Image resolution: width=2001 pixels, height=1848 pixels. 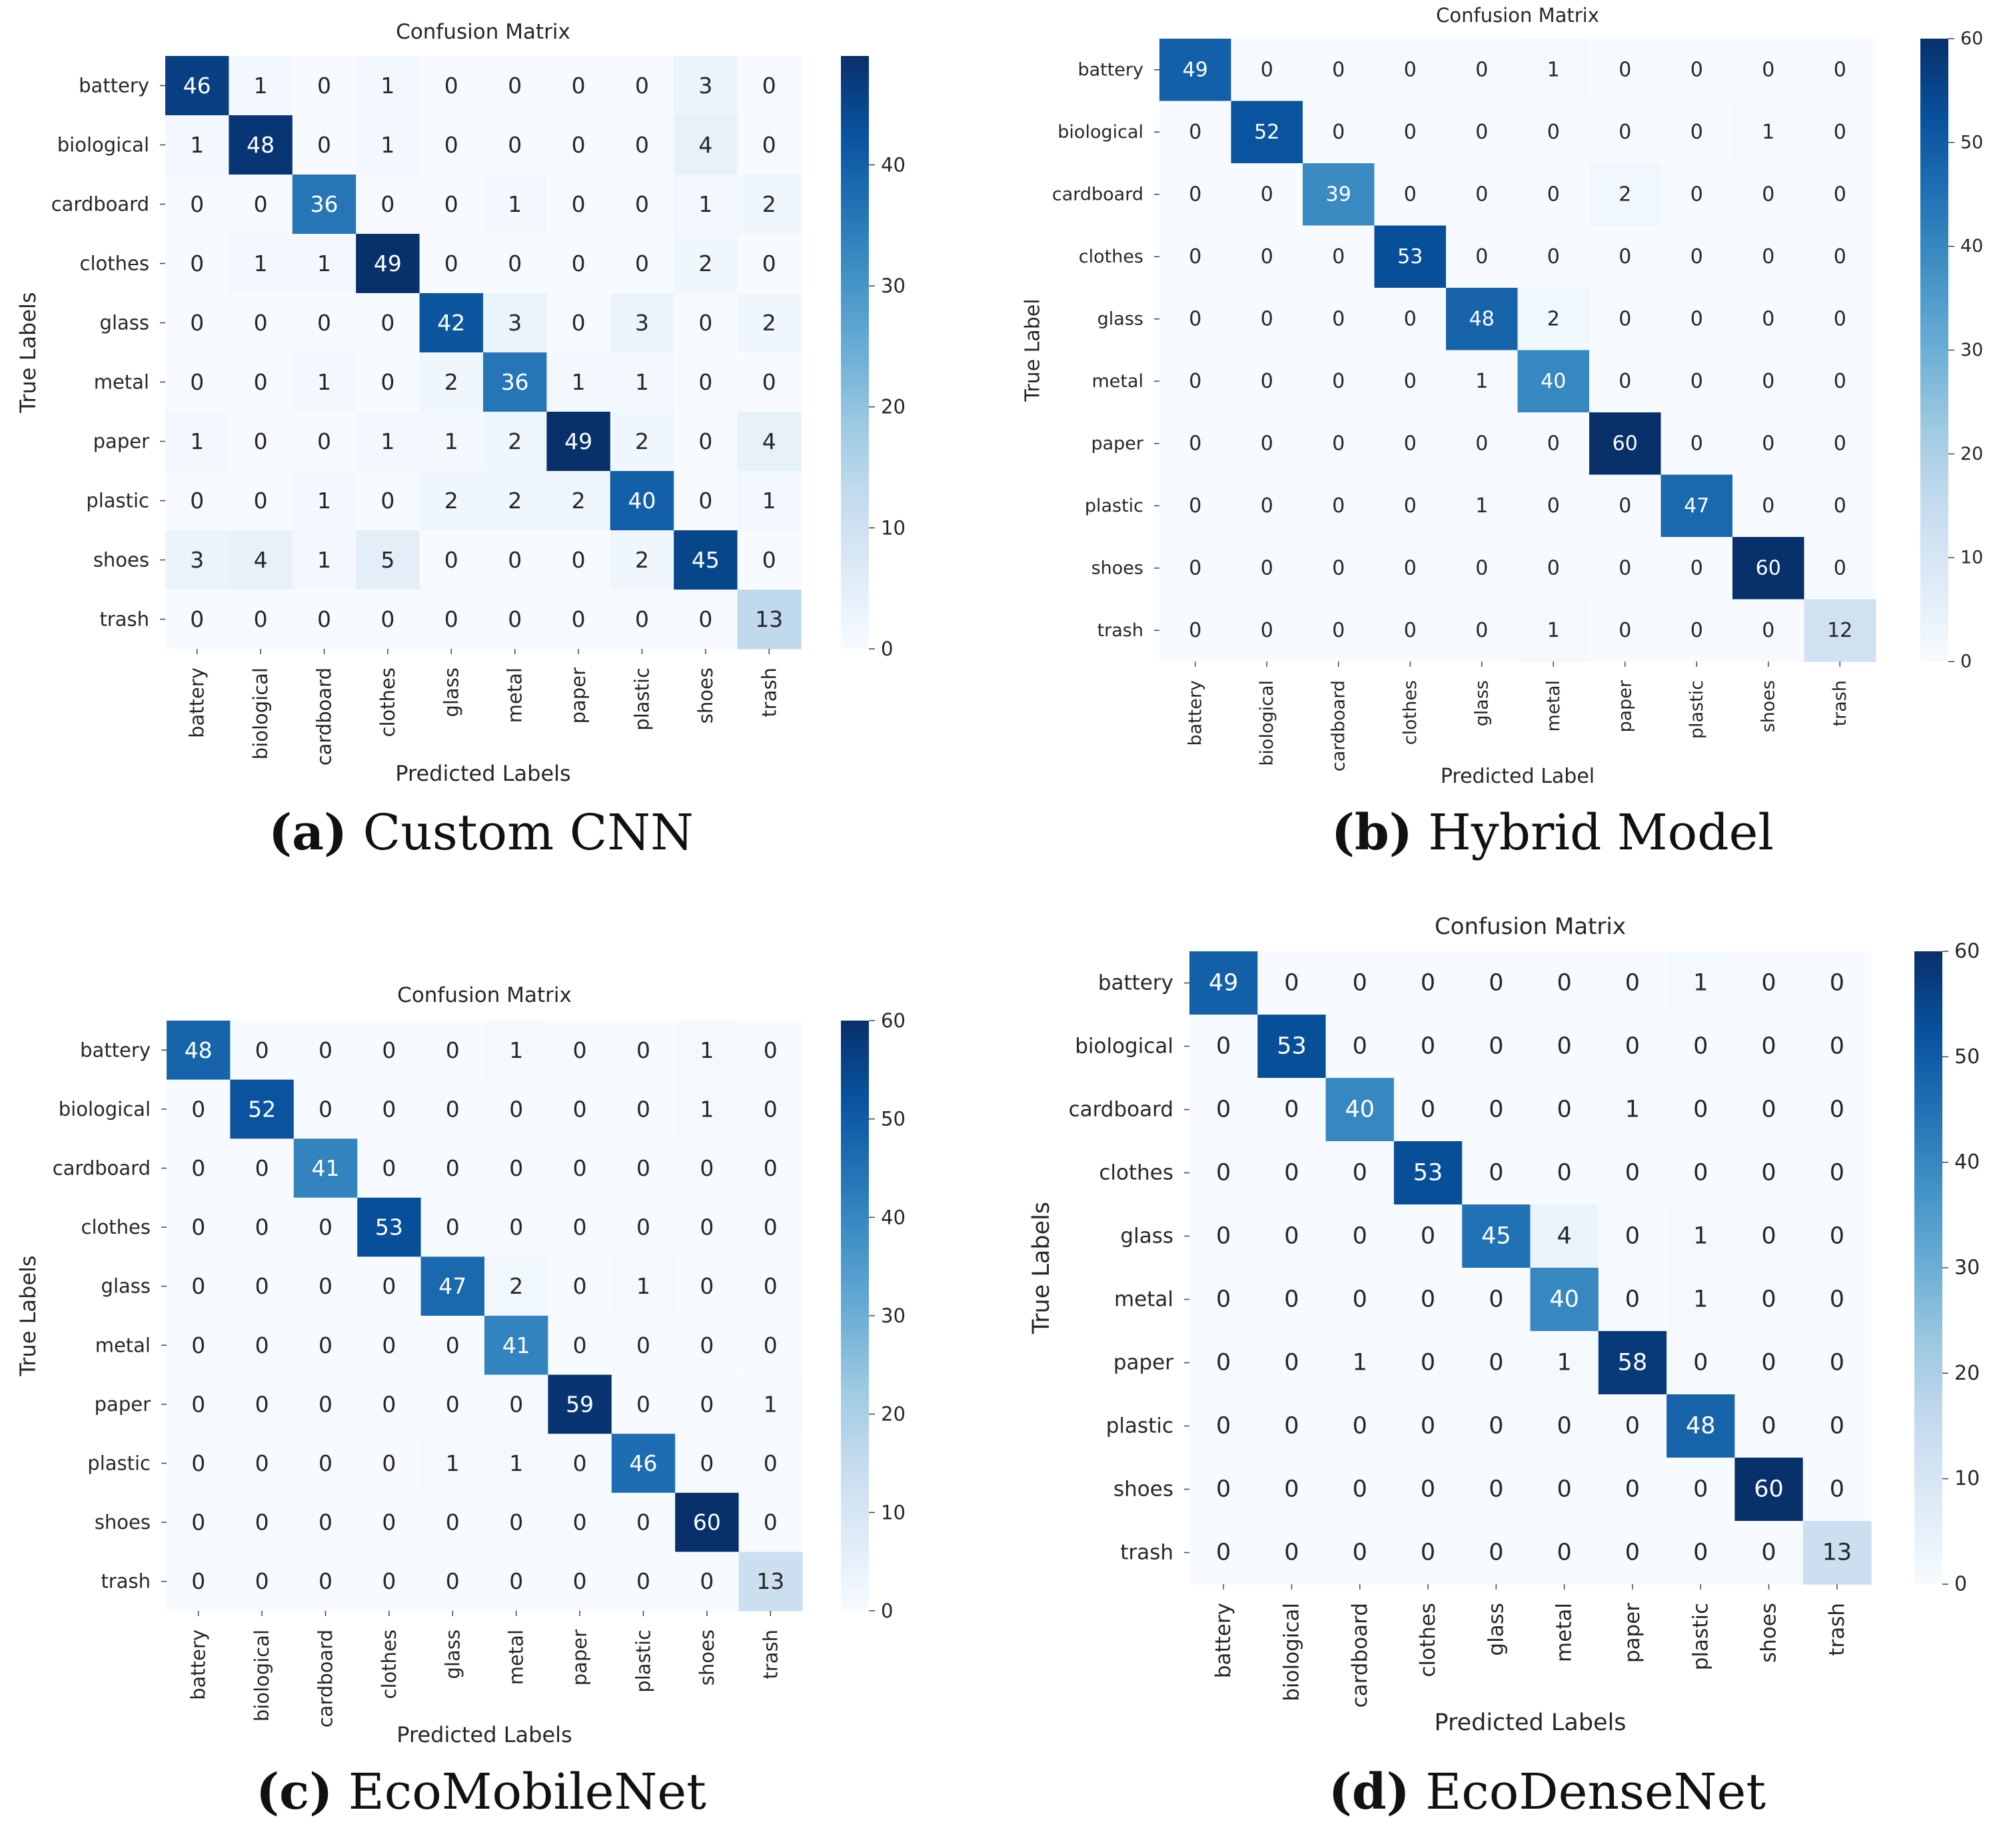 I want to click on y-axis-label: True Labels, so click(x=1041, y=1268).